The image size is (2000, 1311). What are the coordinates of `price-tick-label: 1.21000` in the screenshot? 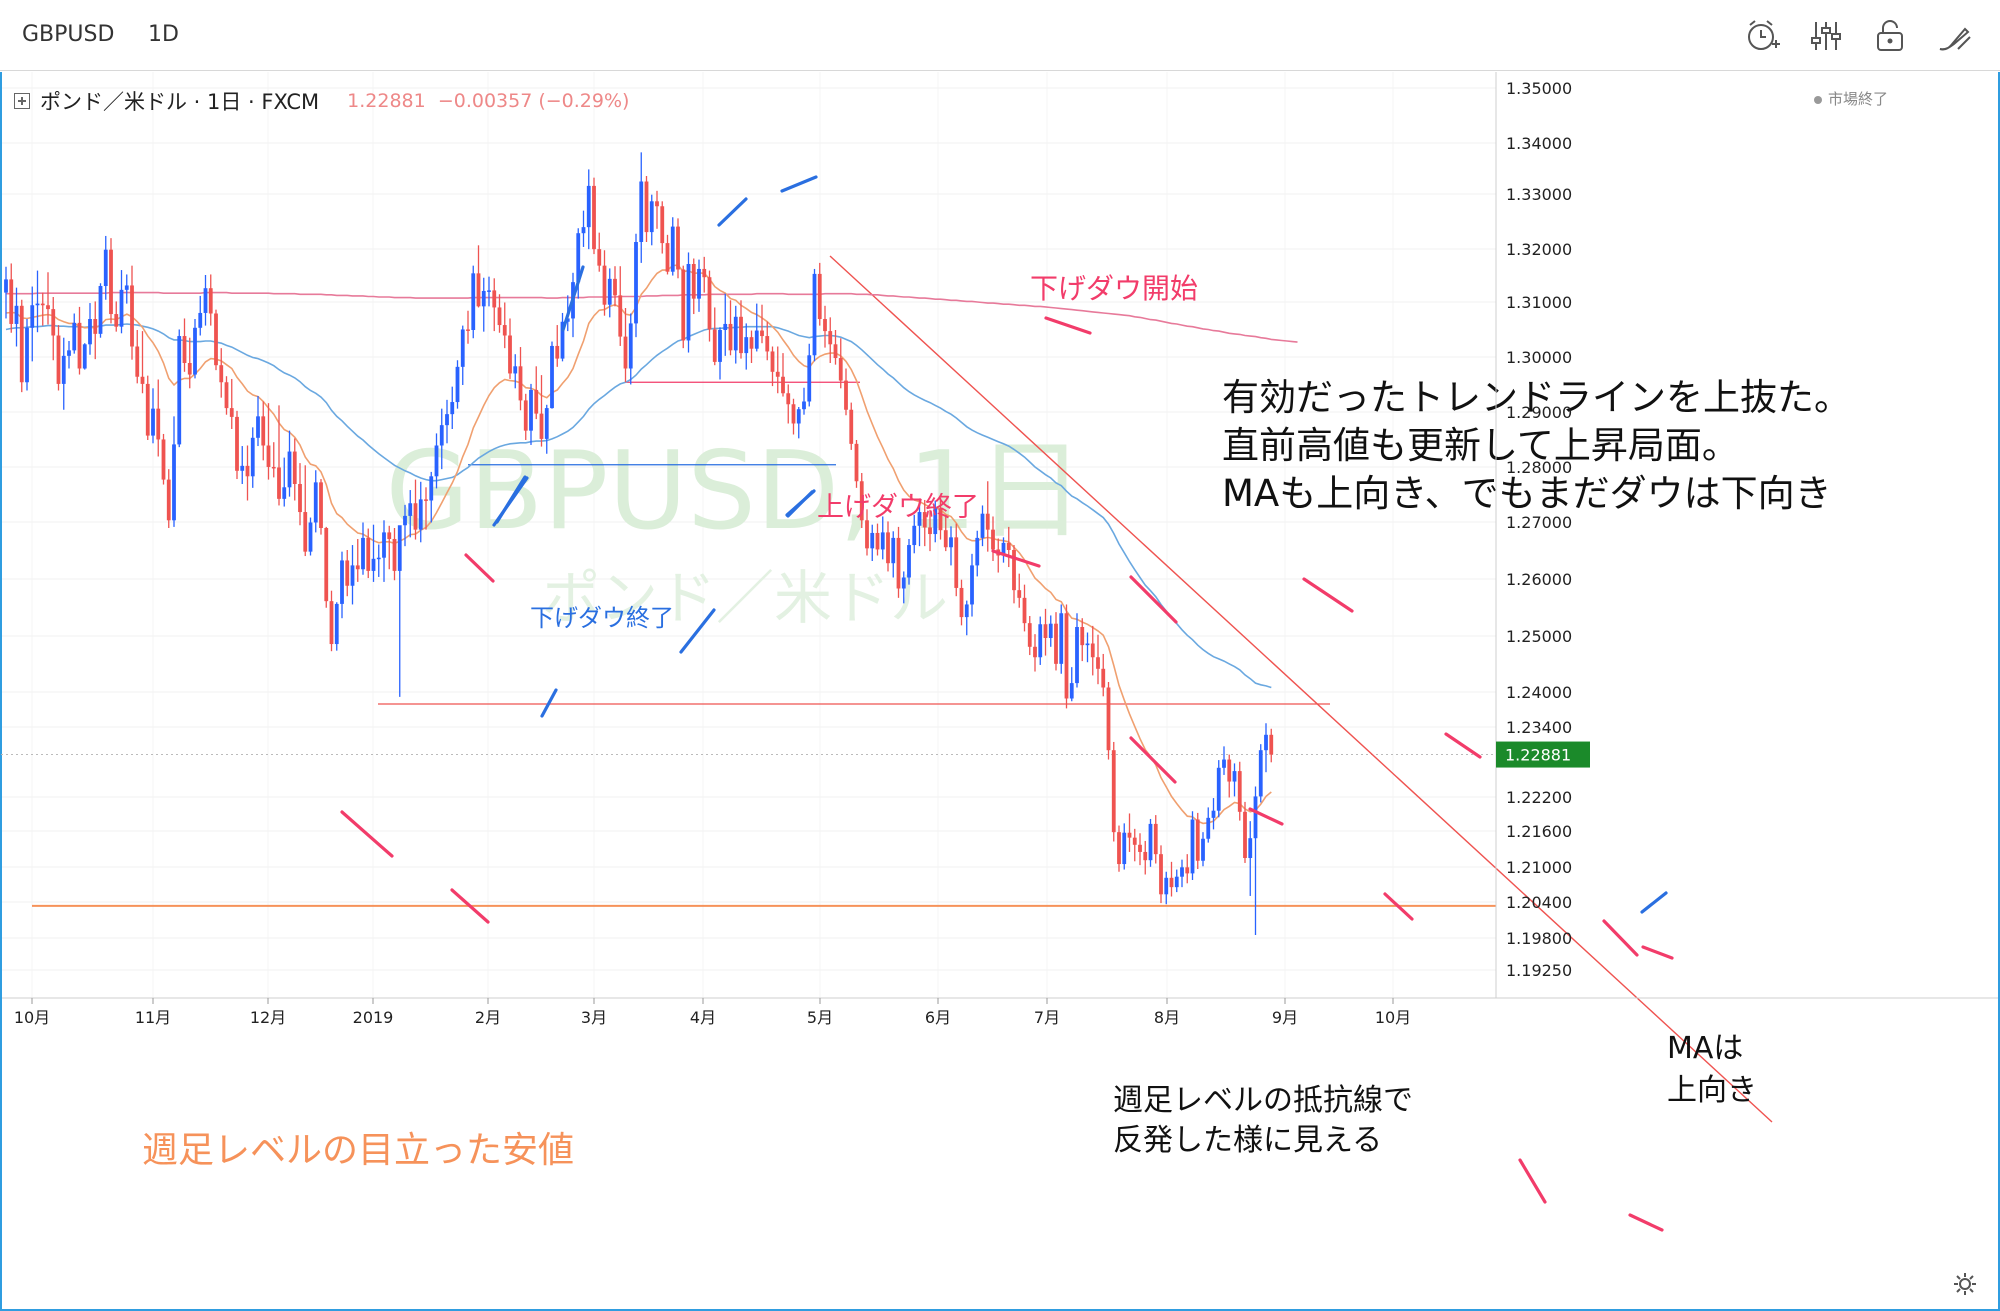 It's located at (1539, 867).